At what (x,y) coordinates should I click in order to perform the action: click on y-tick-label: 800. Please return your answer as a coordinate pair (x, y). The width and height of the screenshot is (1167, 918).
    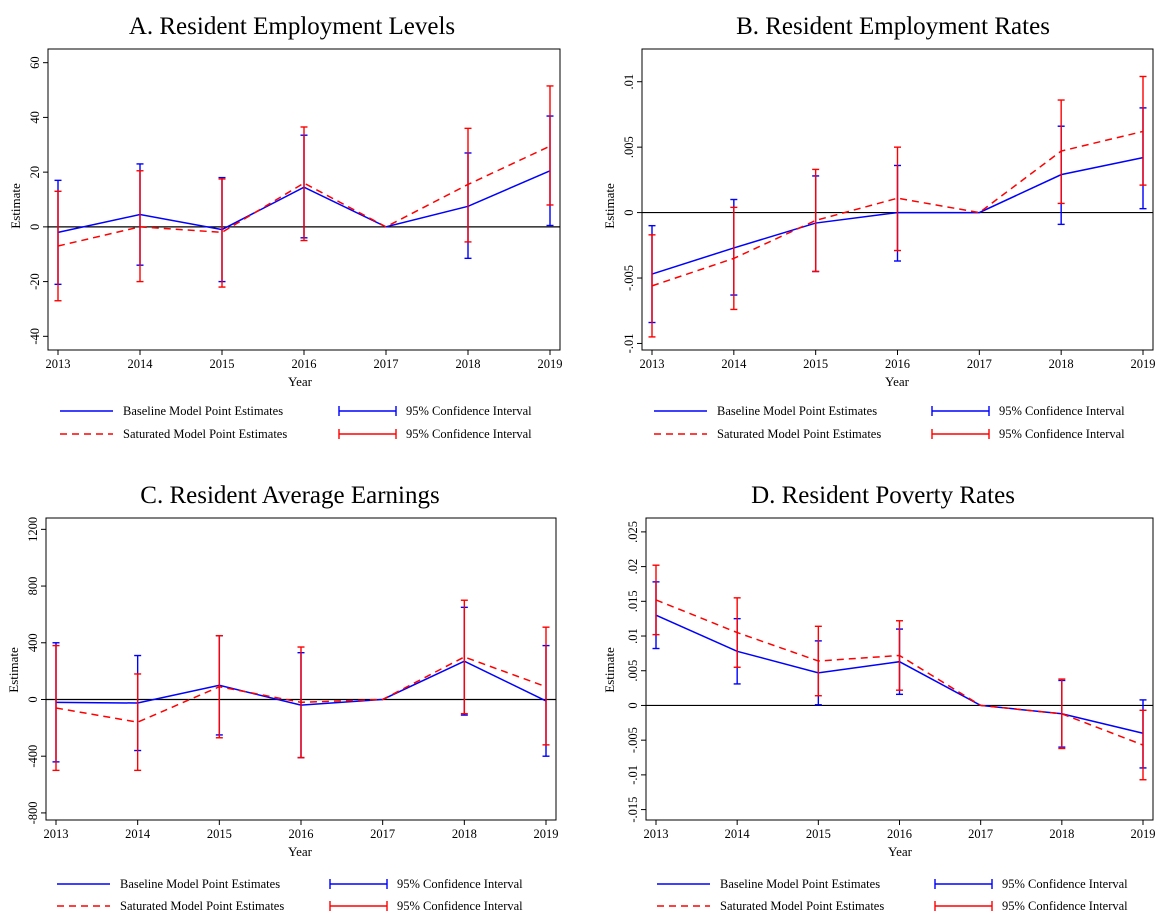
    Looking at the image, I should click on (33, 586).